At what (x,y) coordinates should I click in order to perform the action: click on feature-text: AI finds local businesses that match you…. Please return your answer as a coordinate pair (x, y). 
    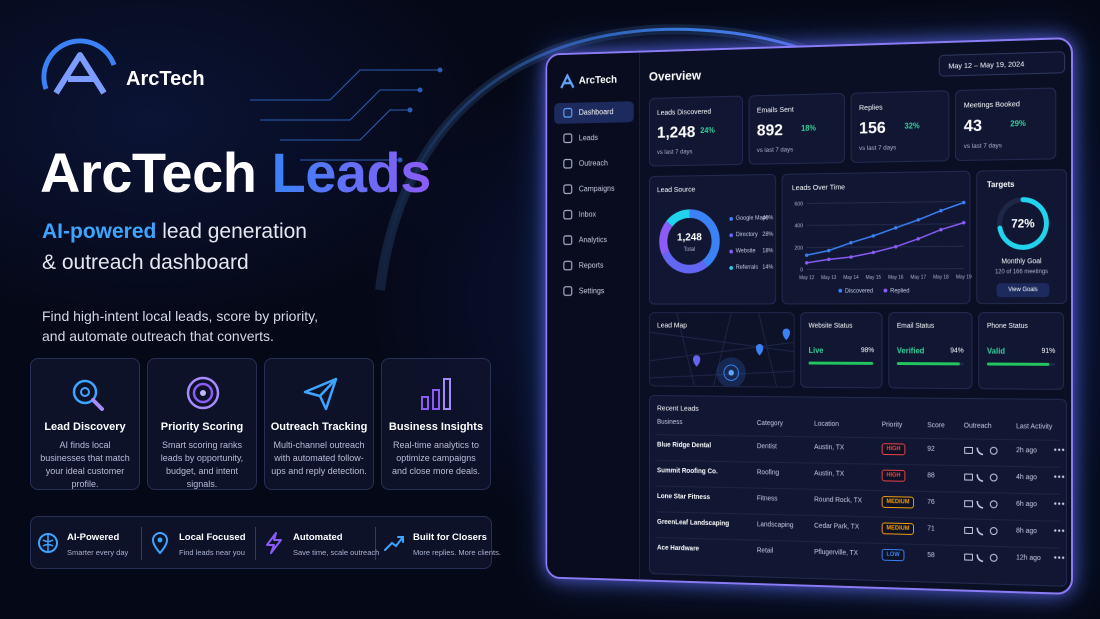
    Looking at the image, I should click on (85, 464).